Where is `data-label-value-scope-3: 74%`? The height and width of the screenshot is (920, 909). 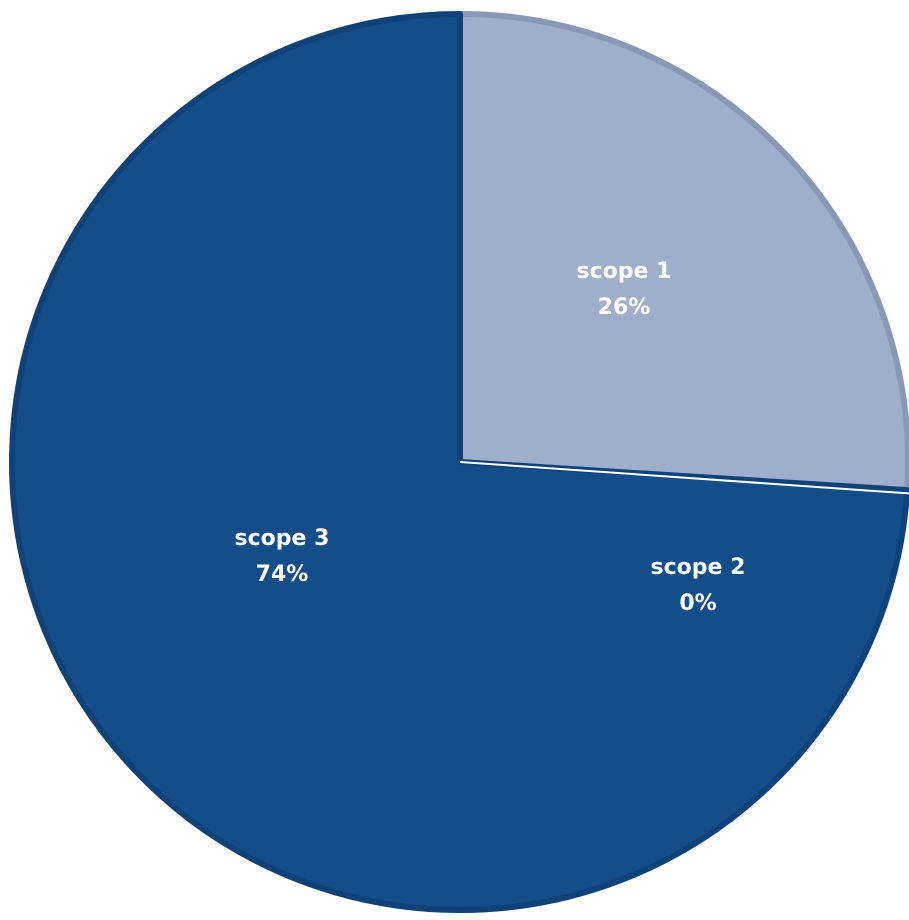 data-label-value-scope-3: 74% is located at coordinates (282, 574).